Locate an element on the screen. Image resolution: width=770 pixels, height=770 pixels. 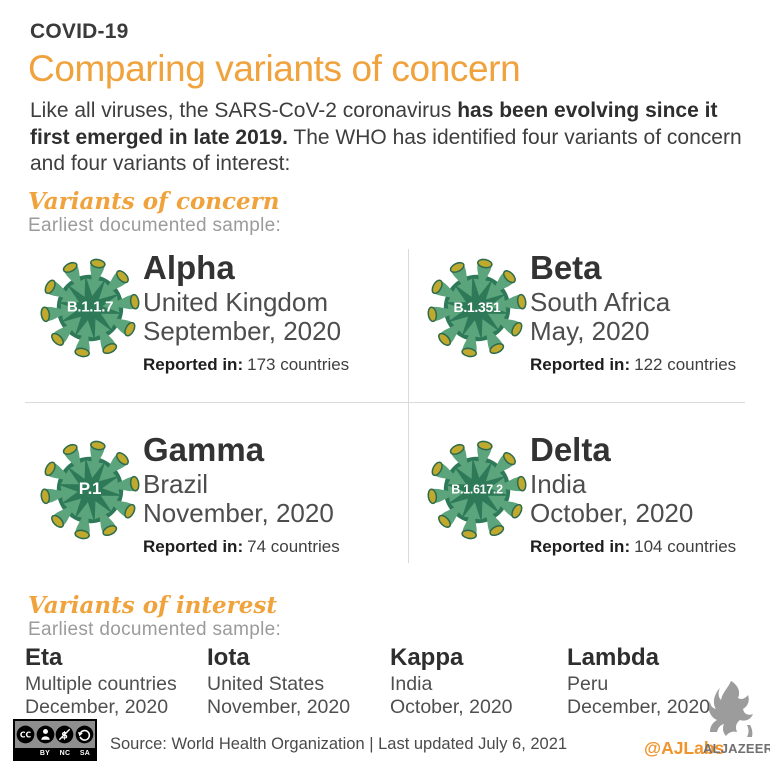
lineage-label: P.1 is located at coordinates (90, 488).